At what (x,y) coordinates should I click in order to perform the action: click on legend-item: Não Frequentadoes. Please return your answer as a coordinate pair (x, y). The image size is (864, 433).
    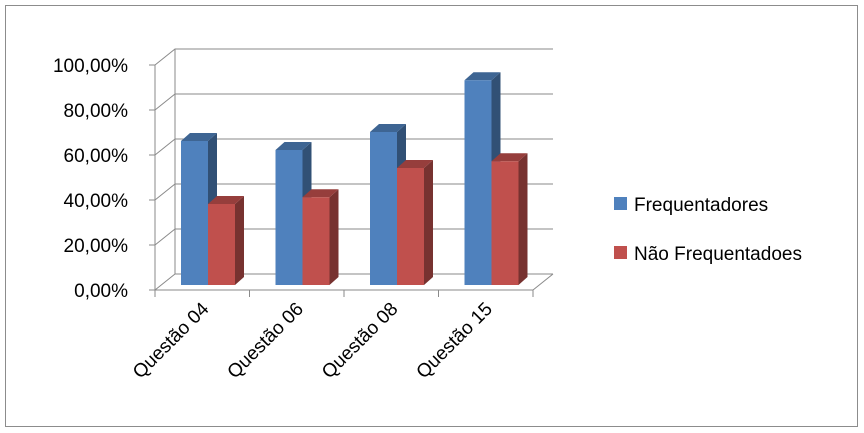
    Looking at the image, I should click on (708, 254).